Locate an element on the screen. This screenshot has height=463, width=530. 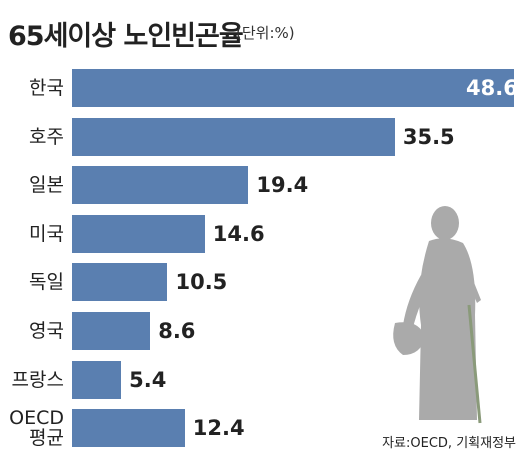
y-tick-label: OECD 평균 is located at coordinates (36, 428).